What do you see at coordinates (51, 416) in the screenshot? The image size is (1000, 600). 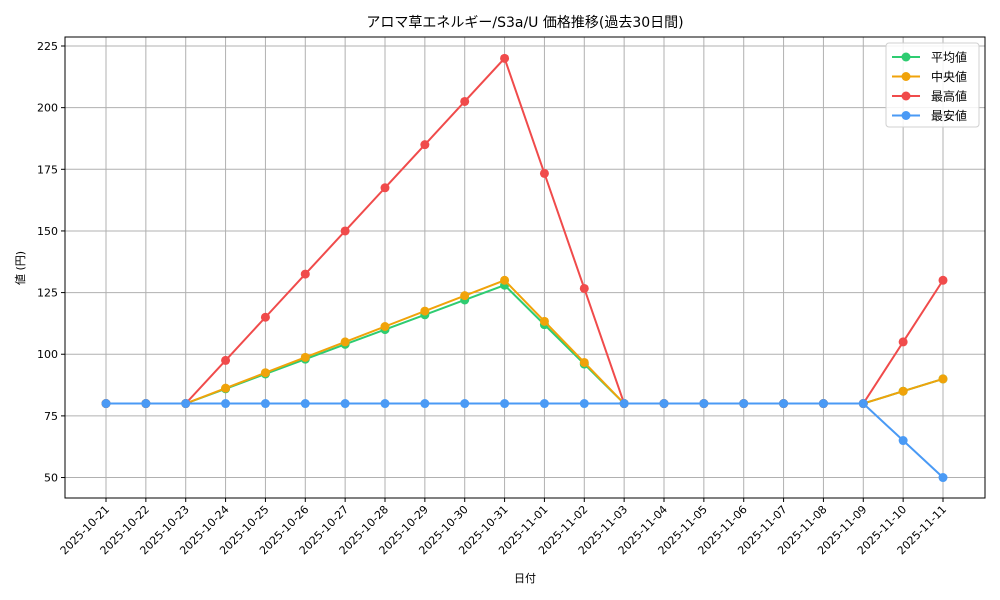 I see `y-tick-label: 75` at bounding box center [51, 416].